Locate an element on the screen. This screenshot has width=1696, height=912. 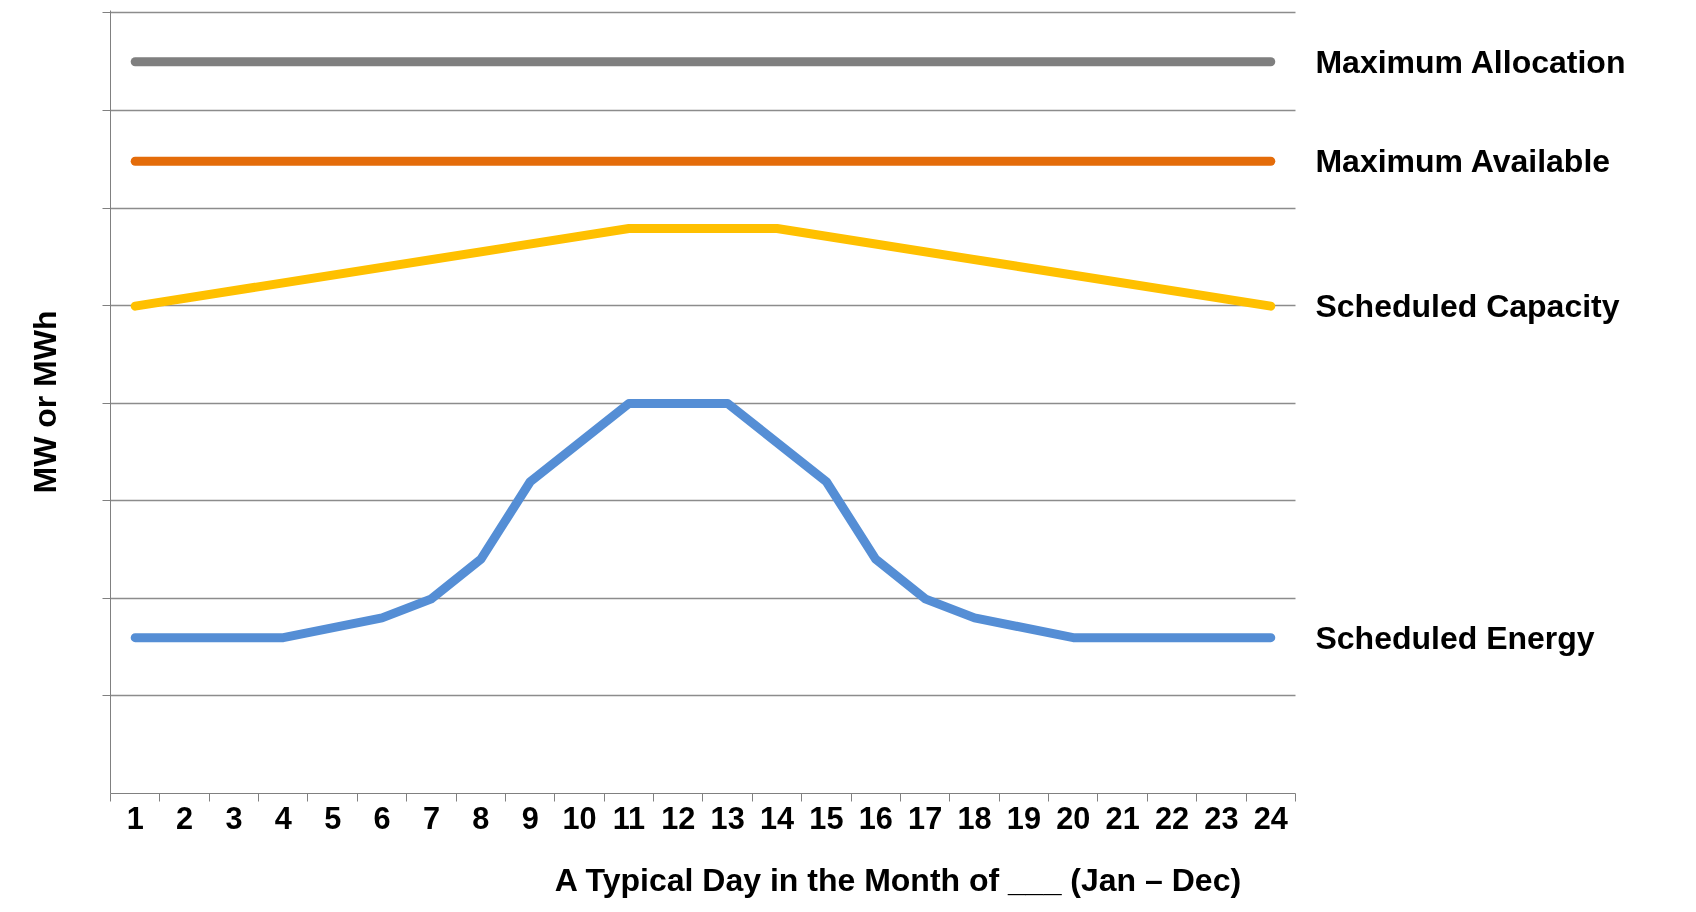
x-tick-label: 12 is located at coordinates (678, 817).